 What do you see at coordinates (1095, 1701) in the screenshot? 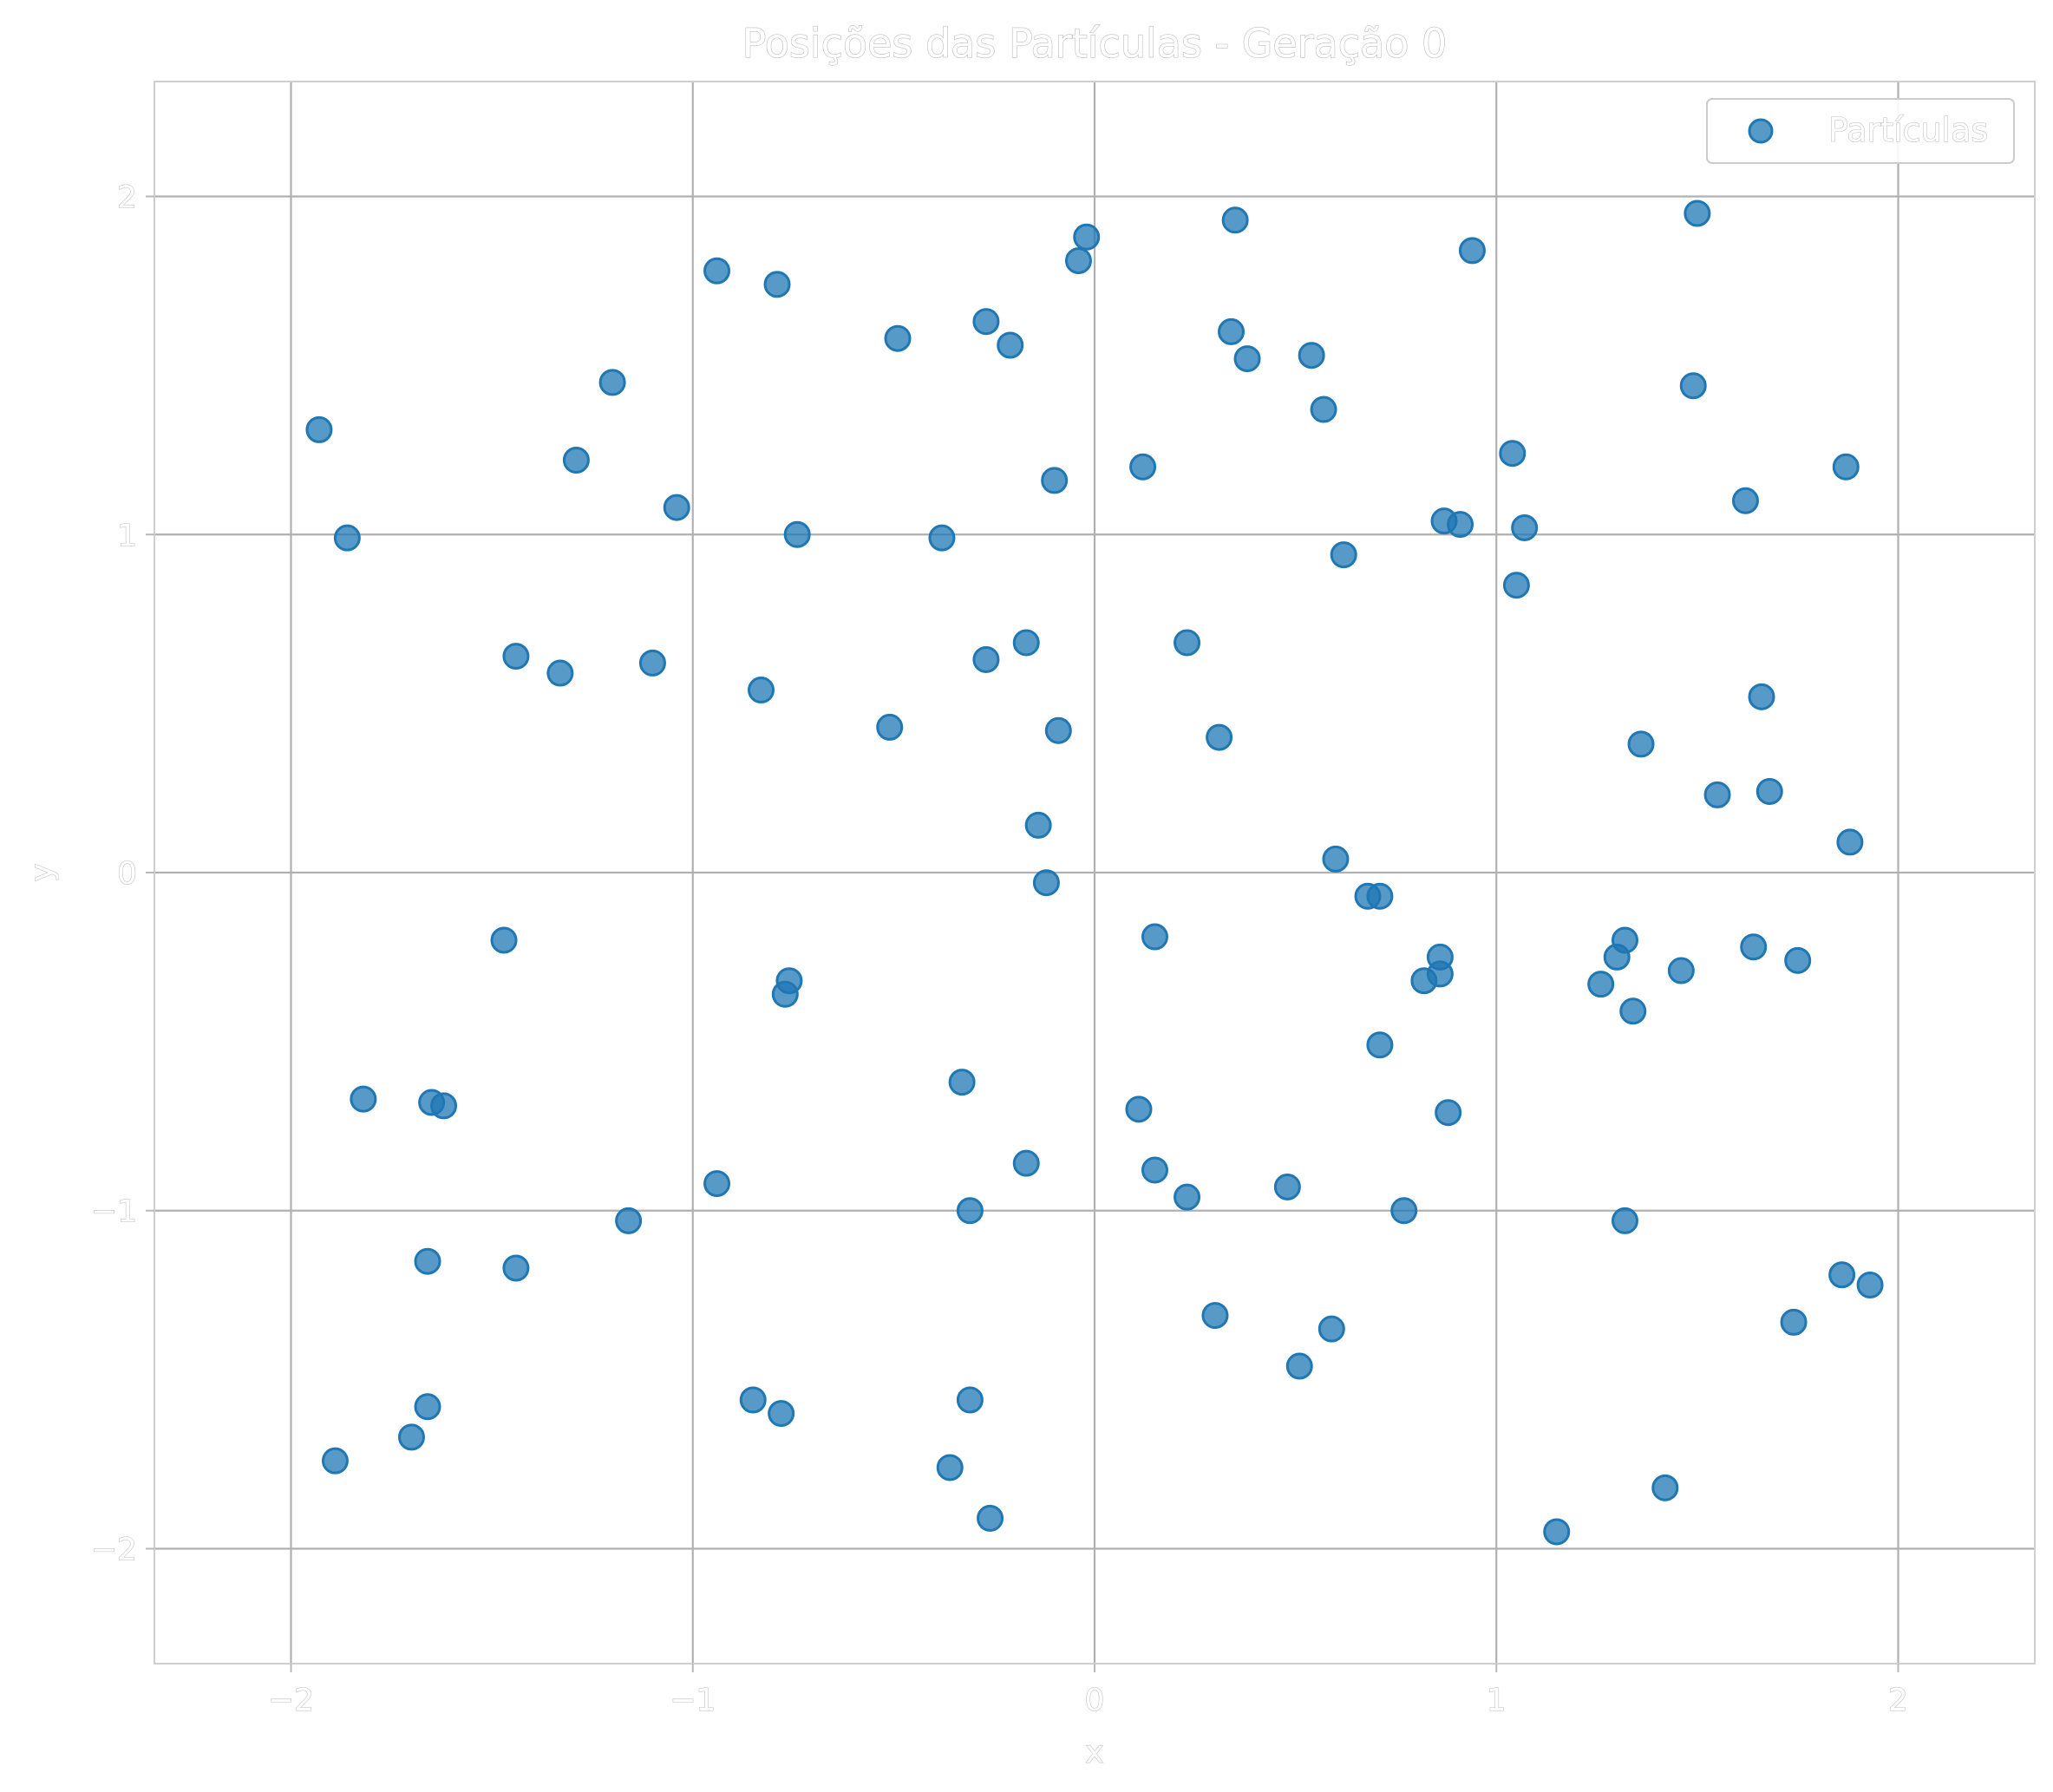
I see `x-tick-label: 0` at bounding box center [1095, 1701].